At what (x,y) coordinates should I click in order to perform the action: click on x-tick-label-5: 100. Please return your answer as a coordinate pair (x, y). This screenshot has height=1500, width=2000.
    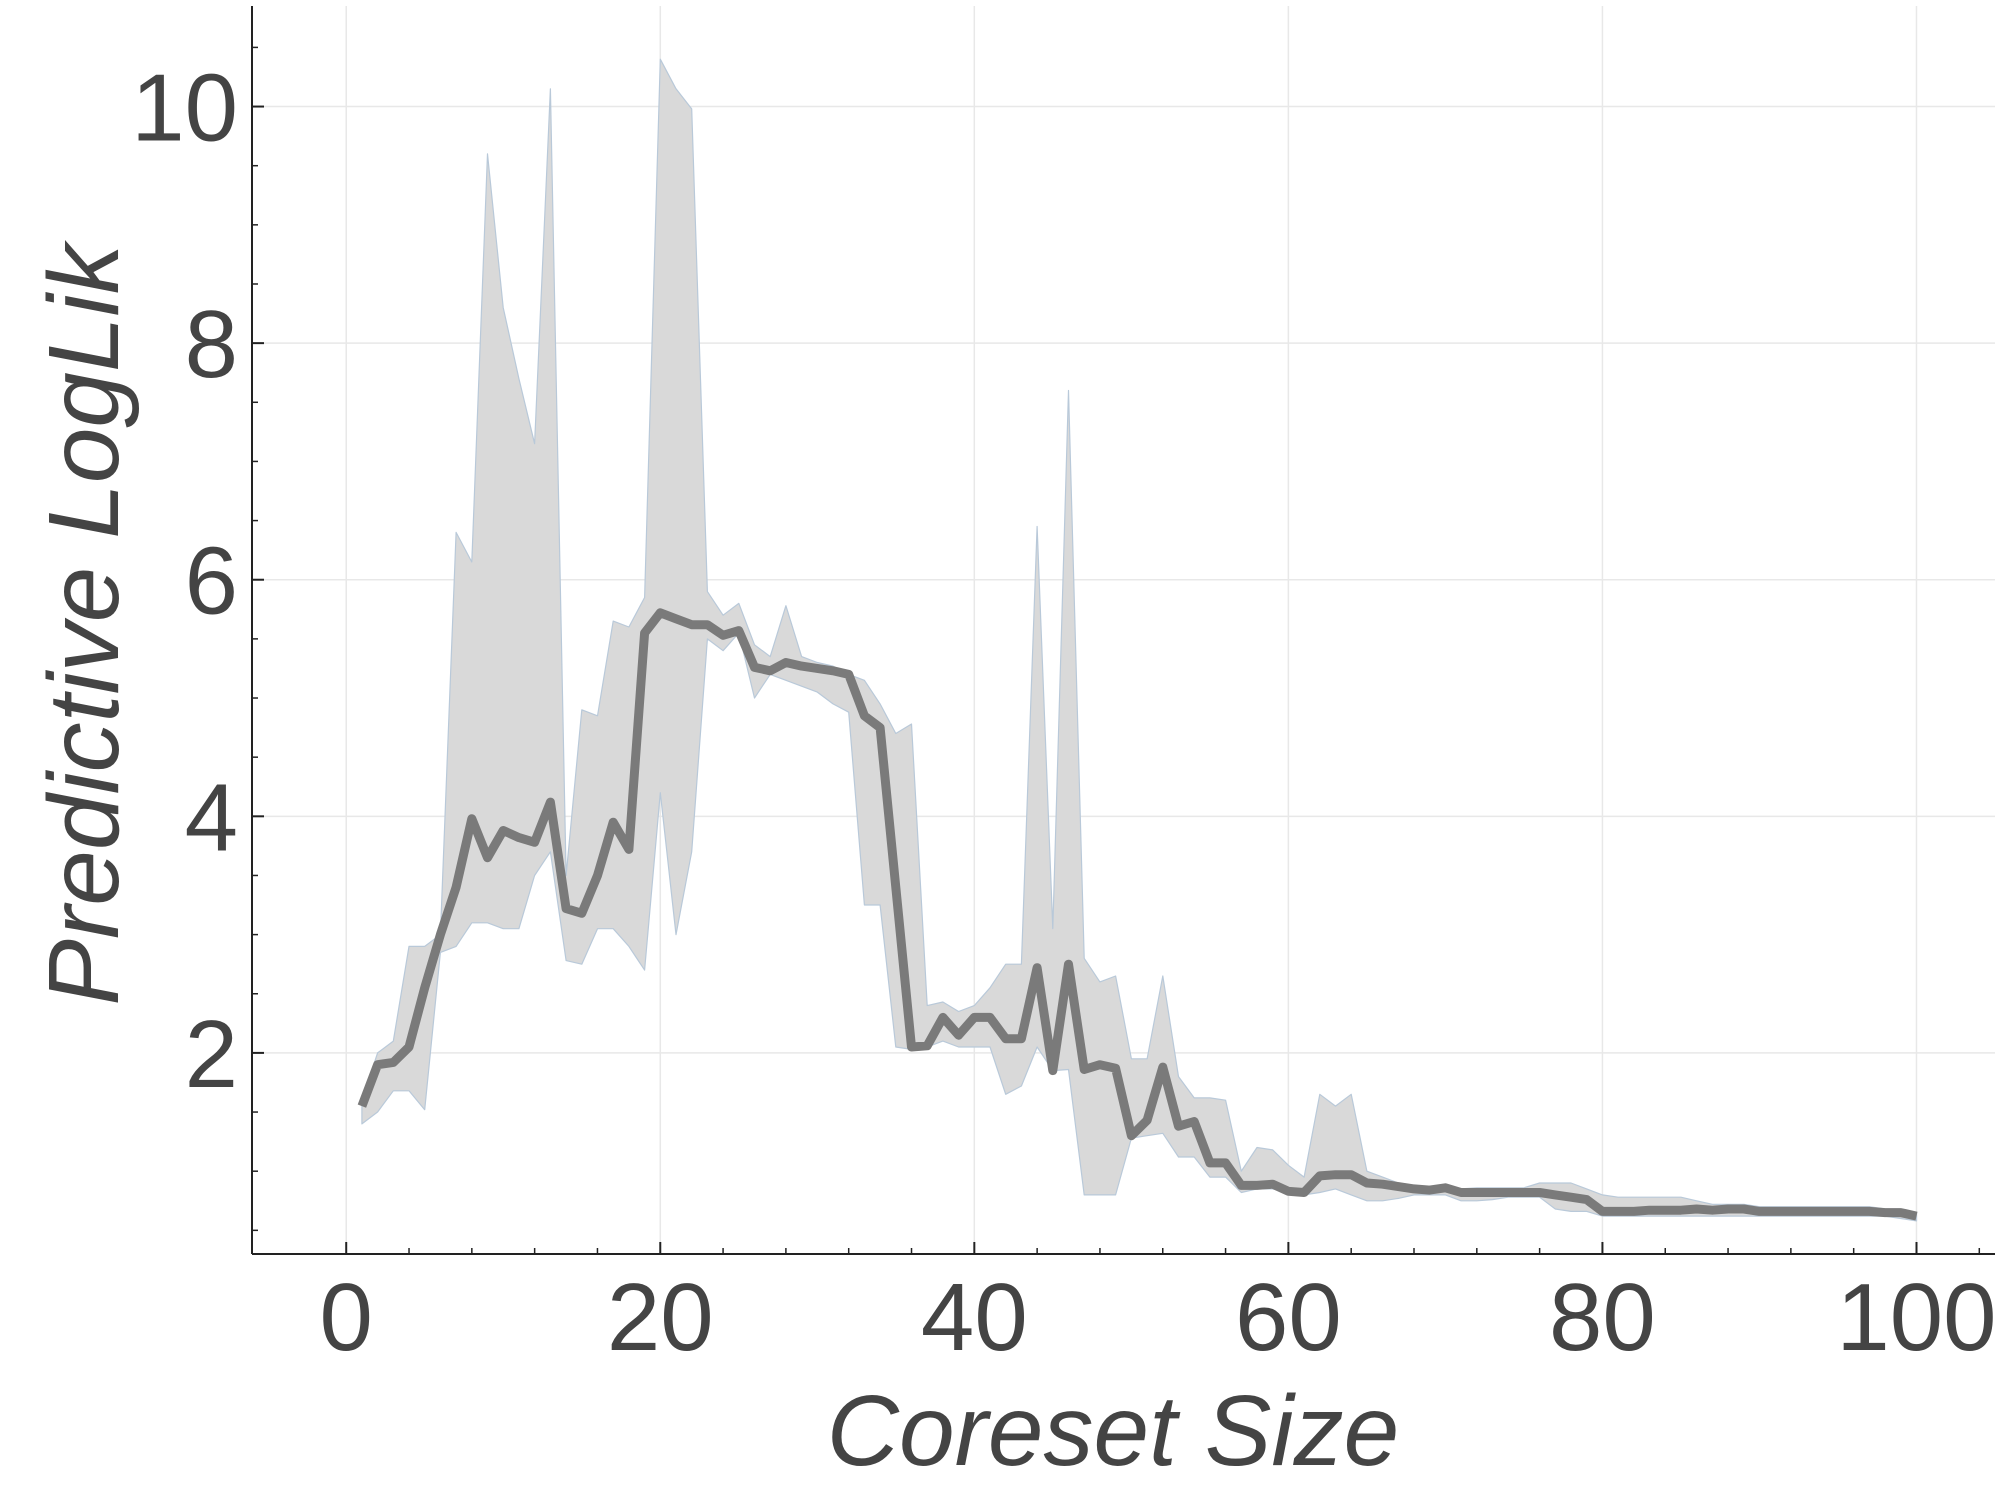
    Looking at the image, I should click on (1916, 1317).